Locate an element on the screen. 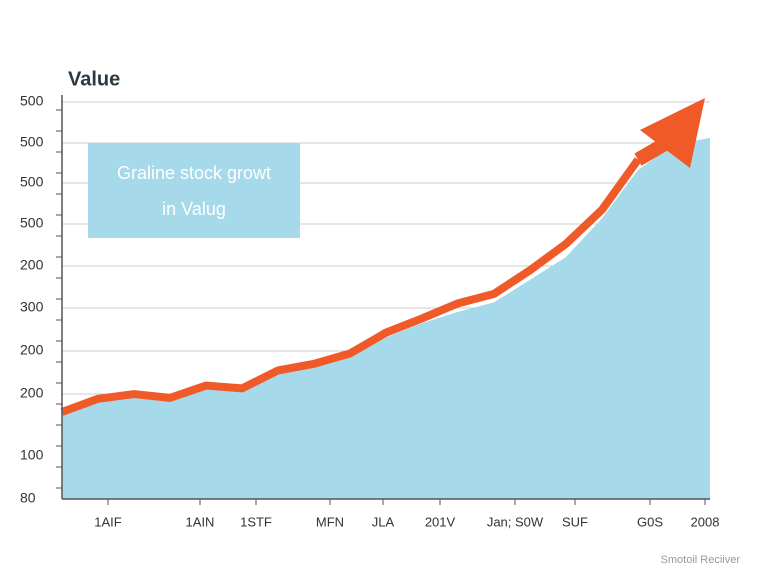  annotation-text: in Valug is located at coordinates (194, 209).